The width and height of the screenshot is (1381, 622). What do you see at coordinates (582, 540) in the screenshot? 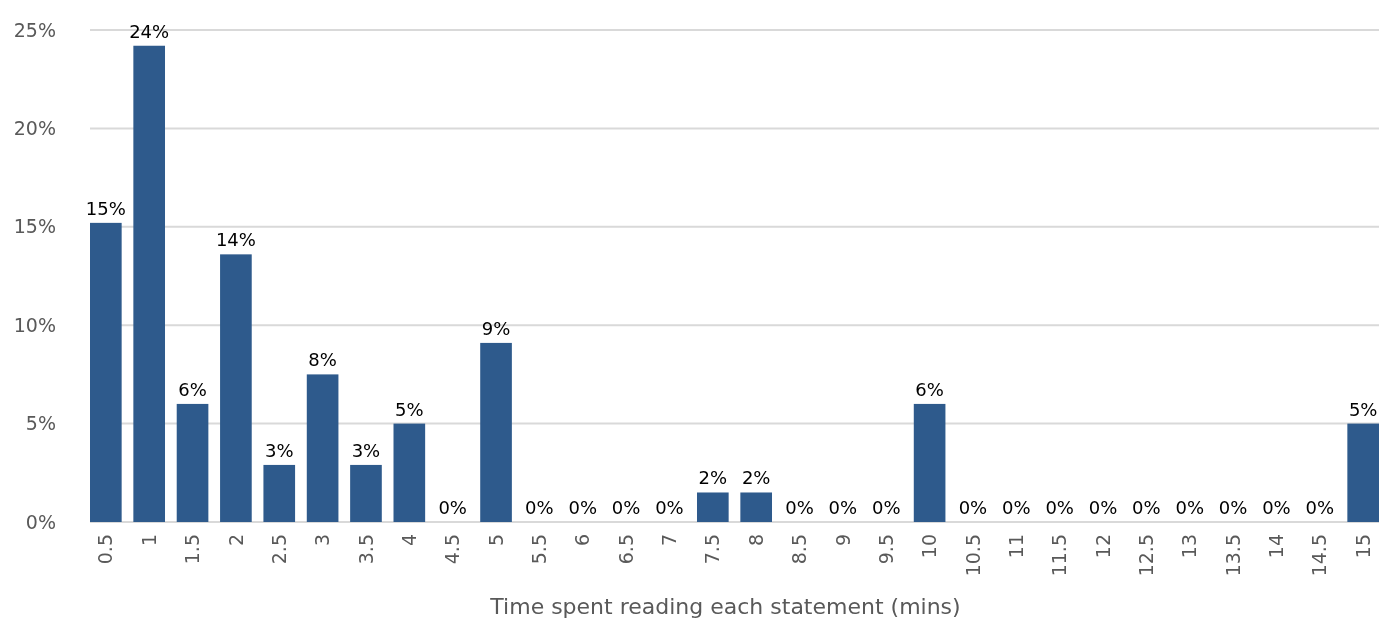
I see `x-tick-label: 6` at bounding box center [582, 540].